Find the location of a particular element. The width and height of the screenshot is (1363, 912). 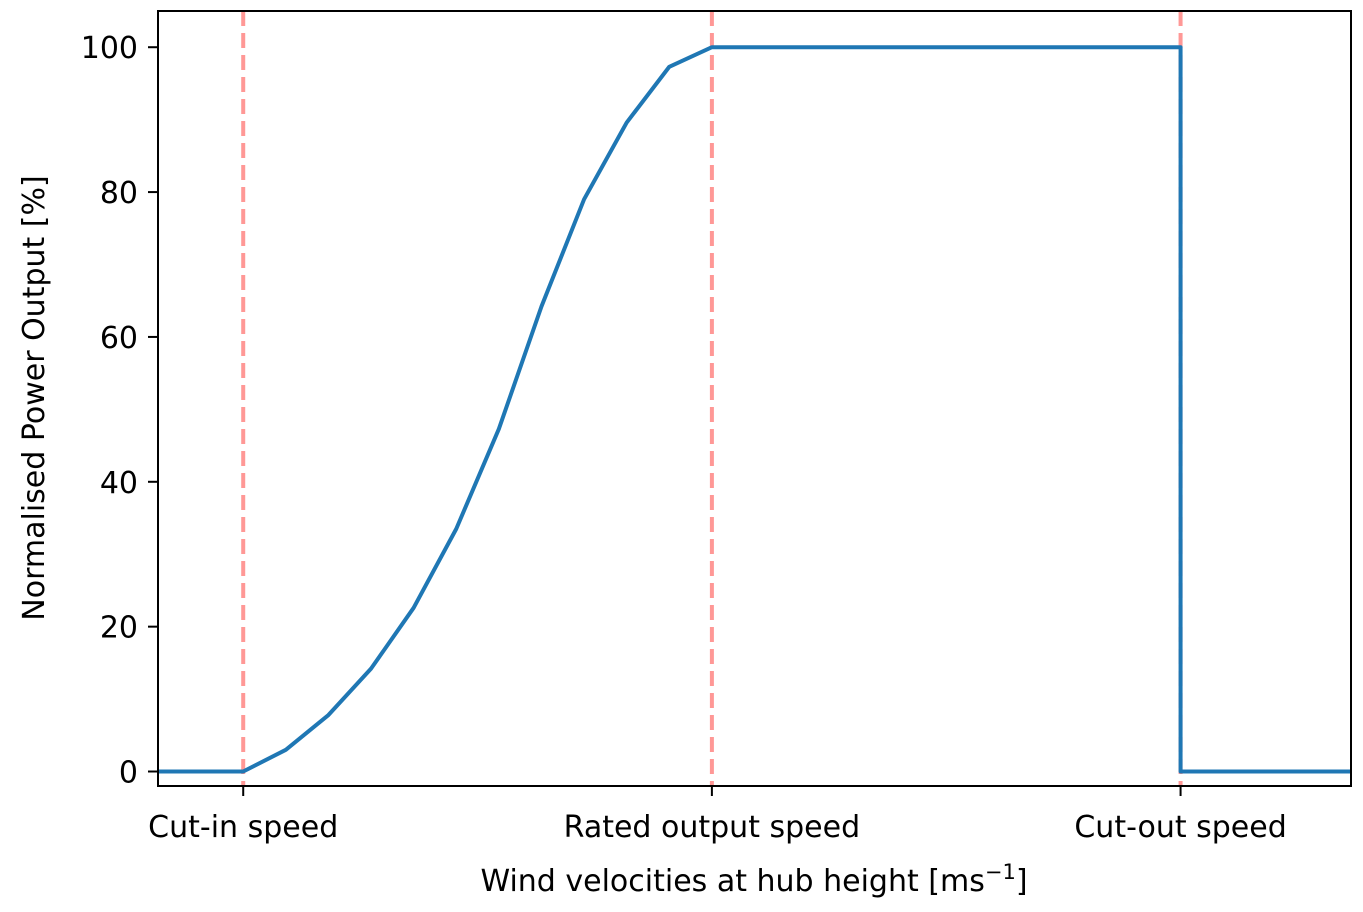

y-tick-label-2: 40 is located at coordinates (119, 483).